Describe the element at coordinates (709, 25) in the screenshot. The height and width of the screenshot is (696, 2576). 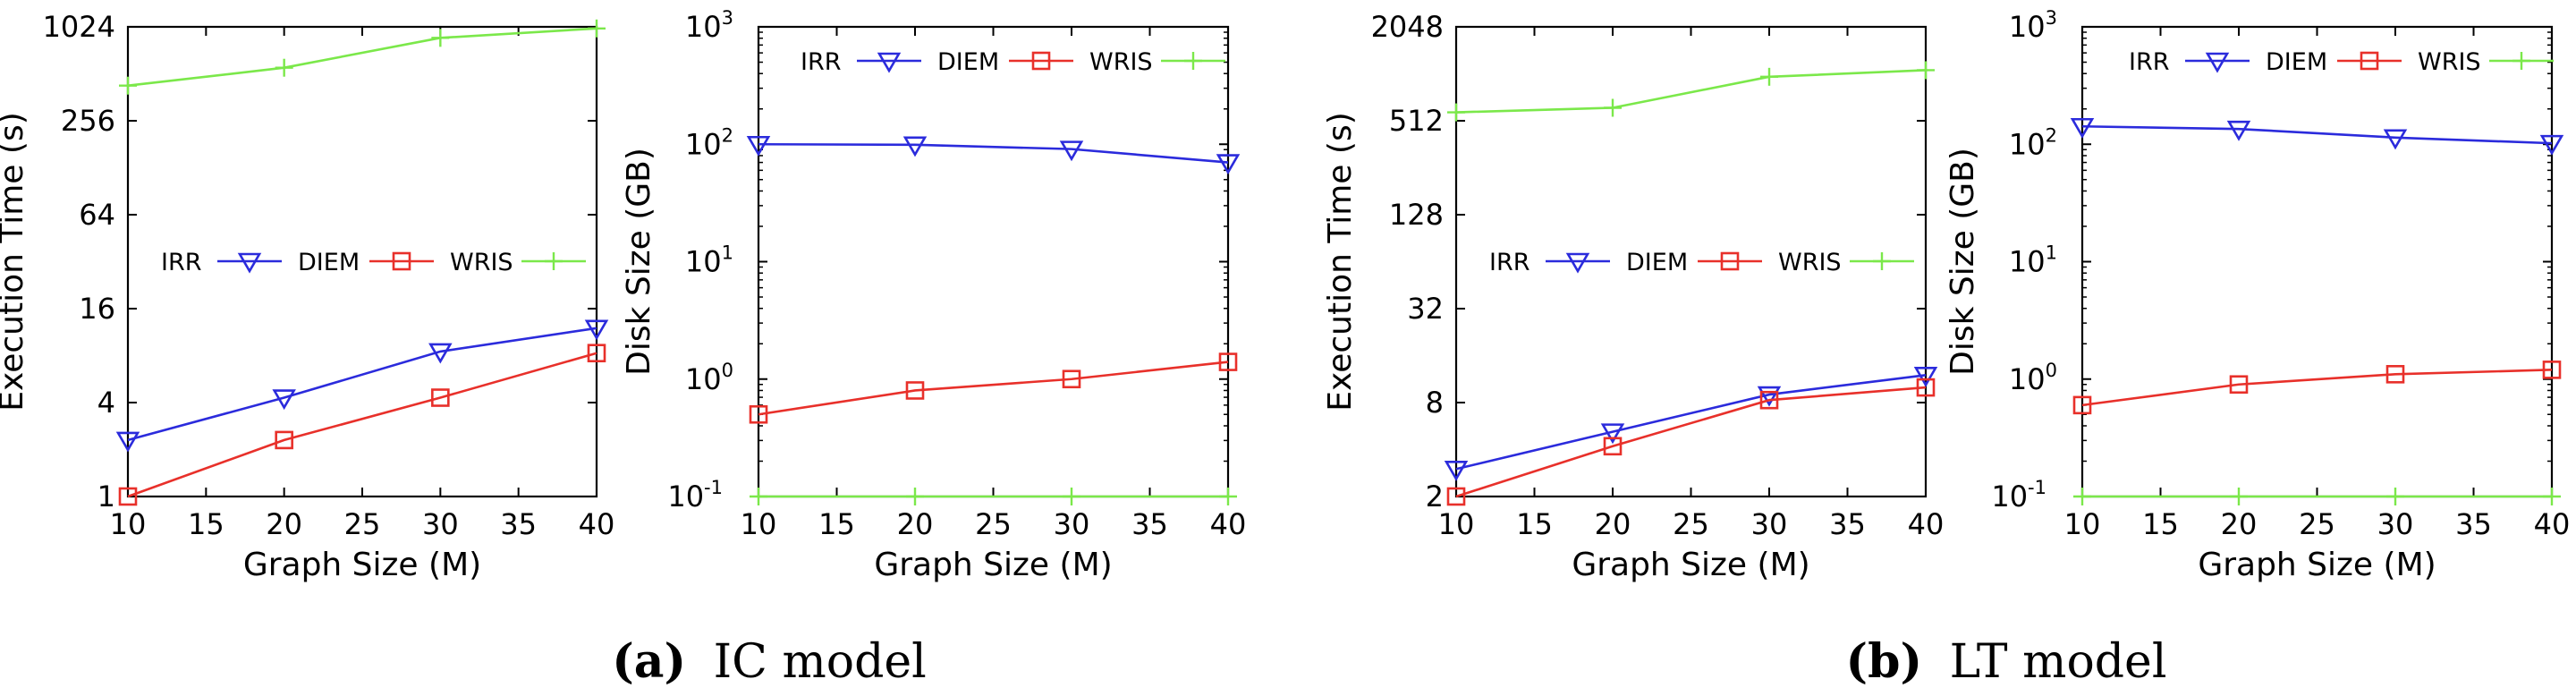
I see `y-tick-label: 10³` at that location.